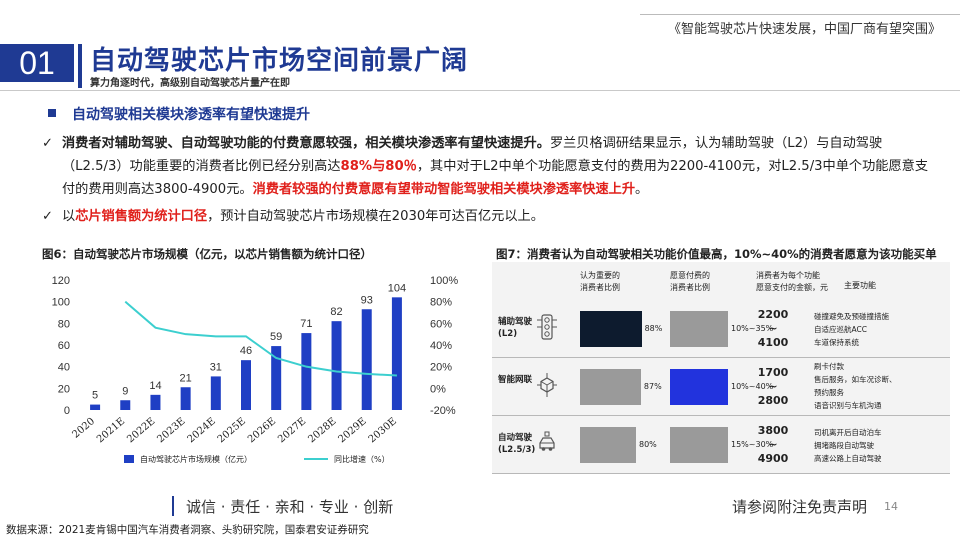 This screenshot has width=960, height=540. What do you see at coordinates (851, 316) in the screenshot?
I see `function-item: 碰撞避免及预碰撞措施` at bounding box center [851, 316].